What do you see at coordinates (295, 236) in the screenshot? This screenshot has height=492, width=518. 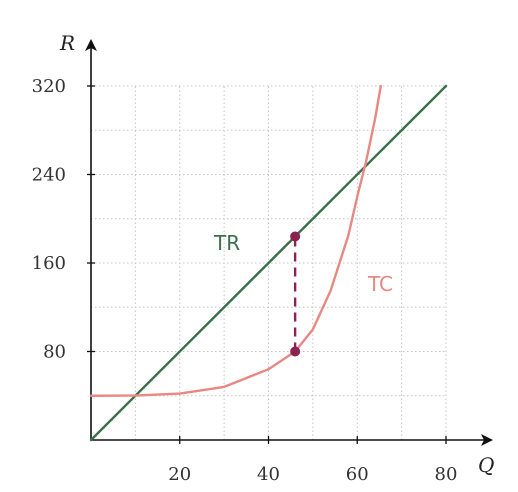 I see `tr-point-marker` at bounding box center [295, 236].